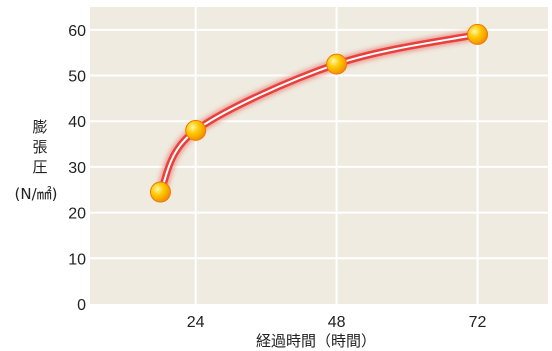 The height and width of the screenshot is (351, 552). Describe the element at coordinates (77, 214) in the screenshot. I see `y-tick-label: 20` at that location.